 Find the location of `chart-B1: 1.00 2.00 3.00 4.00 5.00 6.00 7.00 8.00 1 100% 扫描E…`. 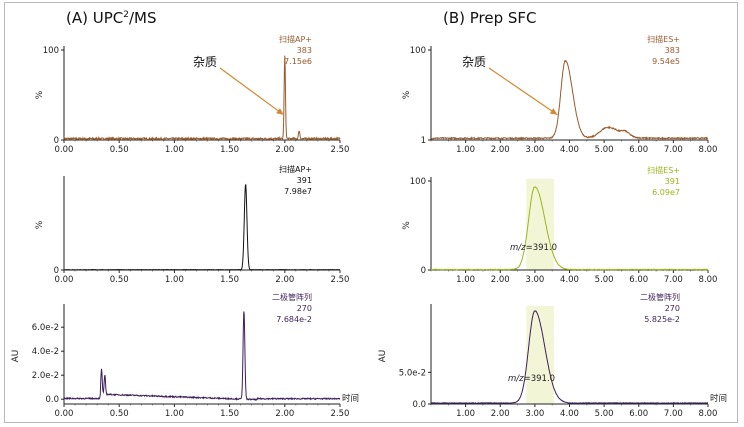

chart-B1: 1.00 2.00 3.00 4.00 5.00 6.00 7.00 8.00 1 100% 扫描E… is located at coordinates (559, 94).